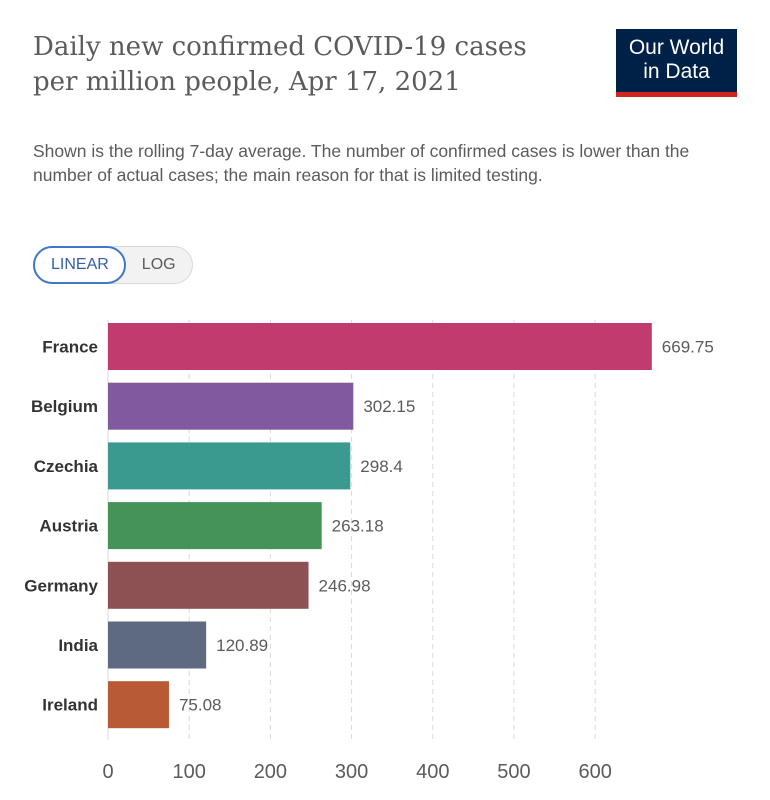 The height and width of the screenshot is (800, 770). I want to click on logo-line-2: in Data, so click(676, 71).